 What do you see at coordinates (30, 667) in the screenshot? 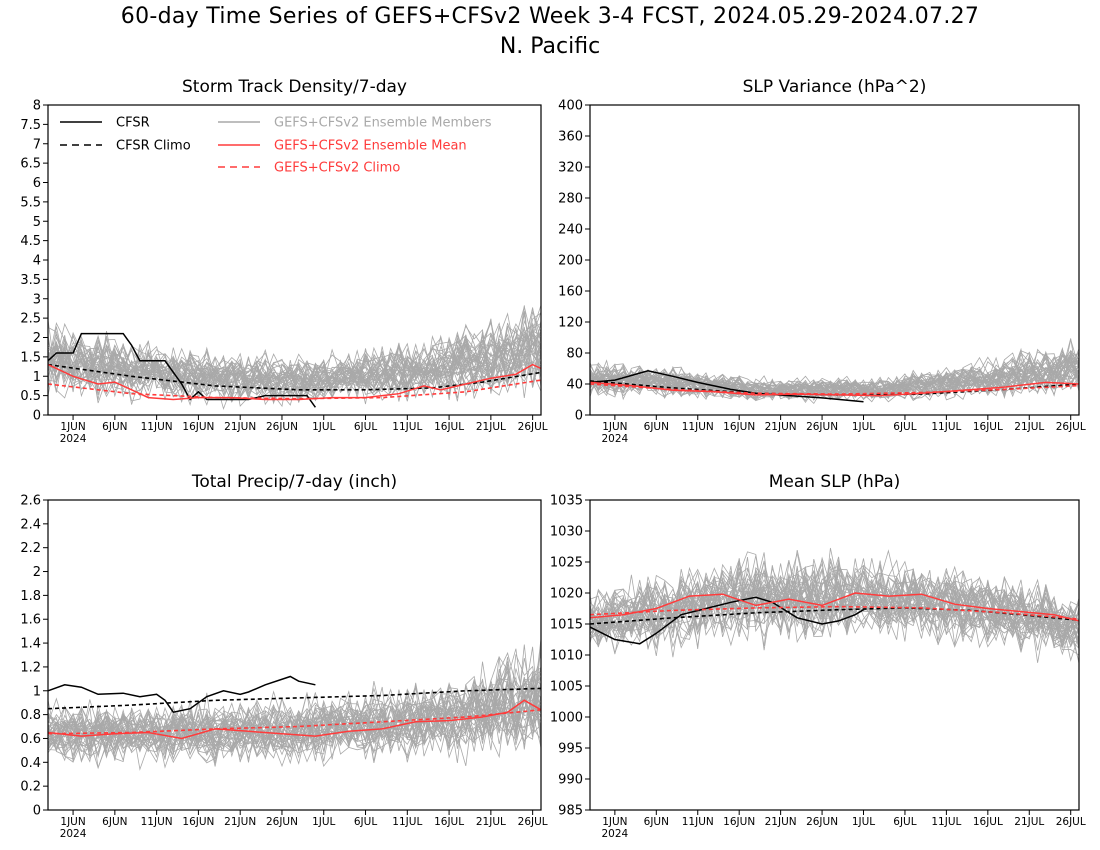
I see `y-tick-label: 1.2` at bounding box center [30, 667].